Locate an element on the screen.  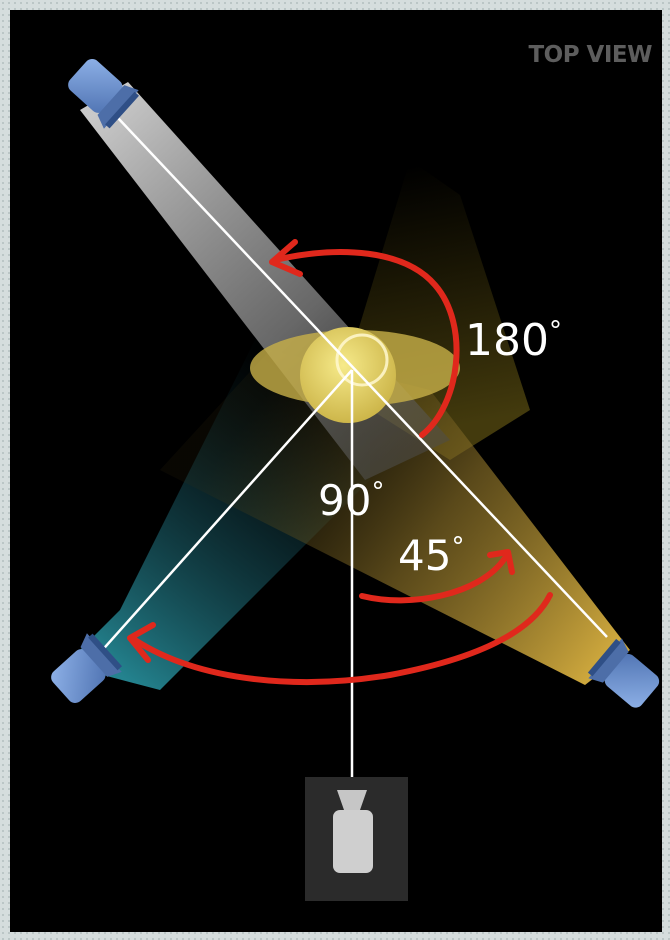
camera is located at coordinates (356, 839).